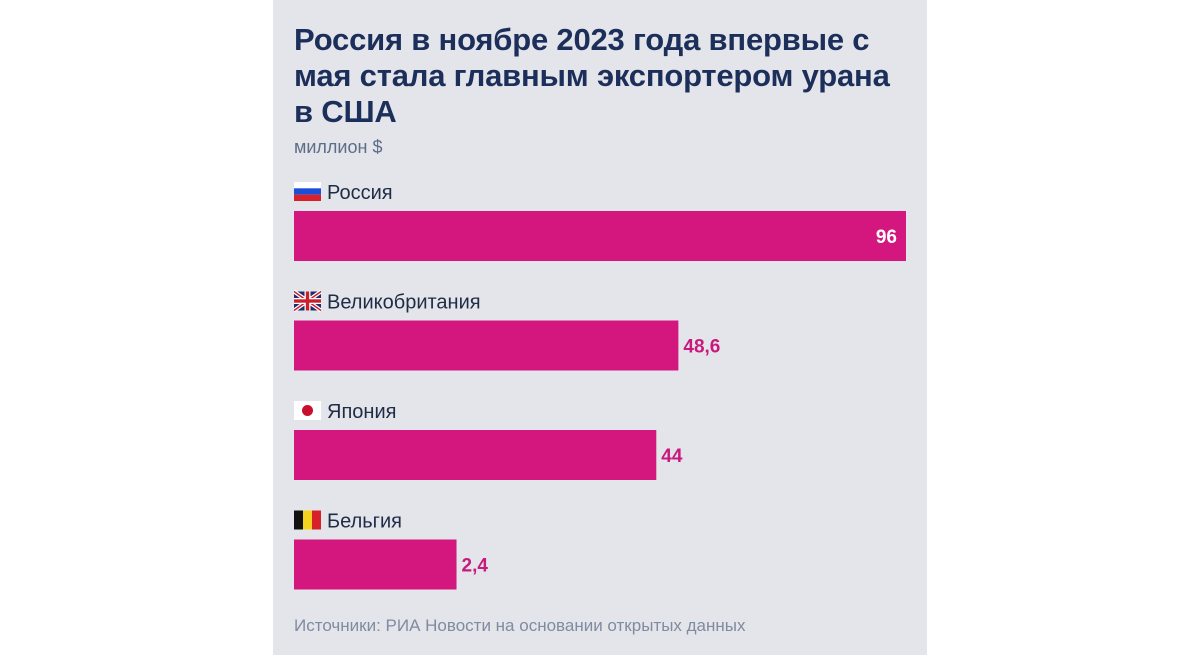  What do you see at coordinates (307, 410) in the screenshot?
I see `japan-flag-icon` at bounding box center [307, 410].